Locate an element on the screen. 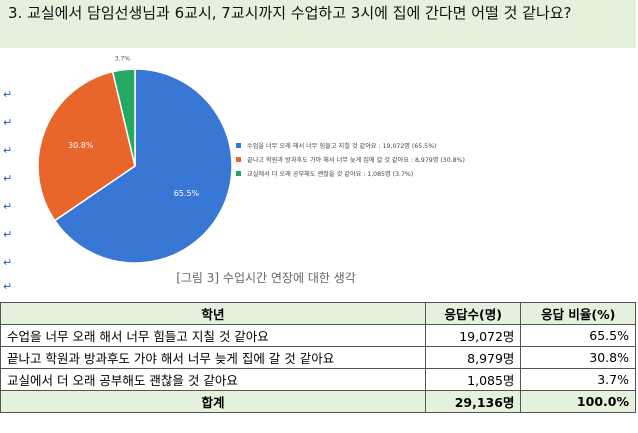  header-cell: 학년 is located at coordinates (213, 313).